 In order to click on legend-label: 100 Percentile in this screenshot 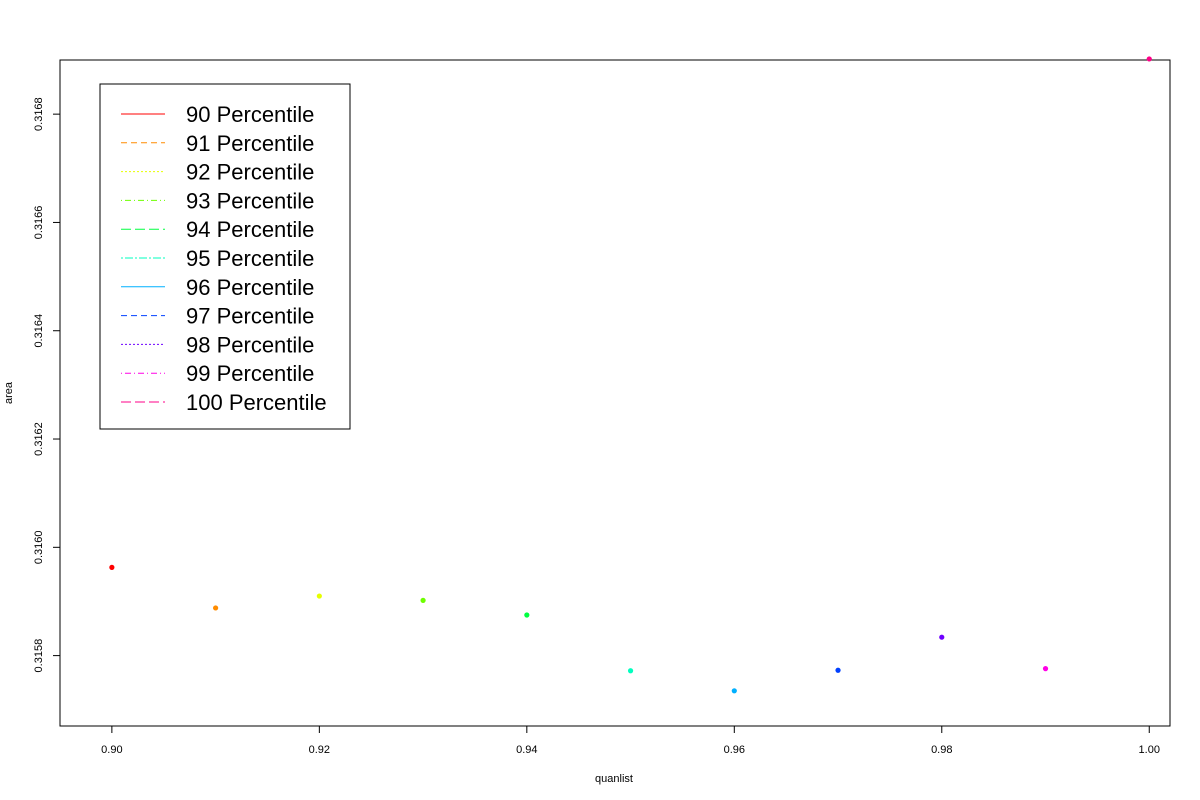, I will do `click(256, 402)`.